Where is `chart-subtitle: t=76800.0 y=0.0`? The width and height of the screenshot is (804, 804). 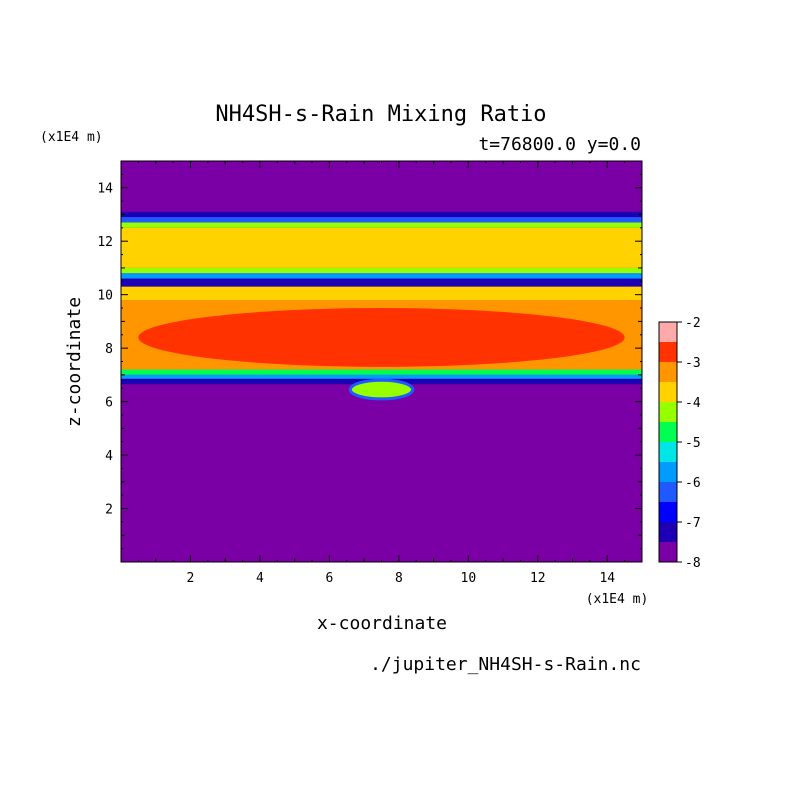
chart-subtitle: t=76800.0 y=0.0 is located at coordinates (559, 144).